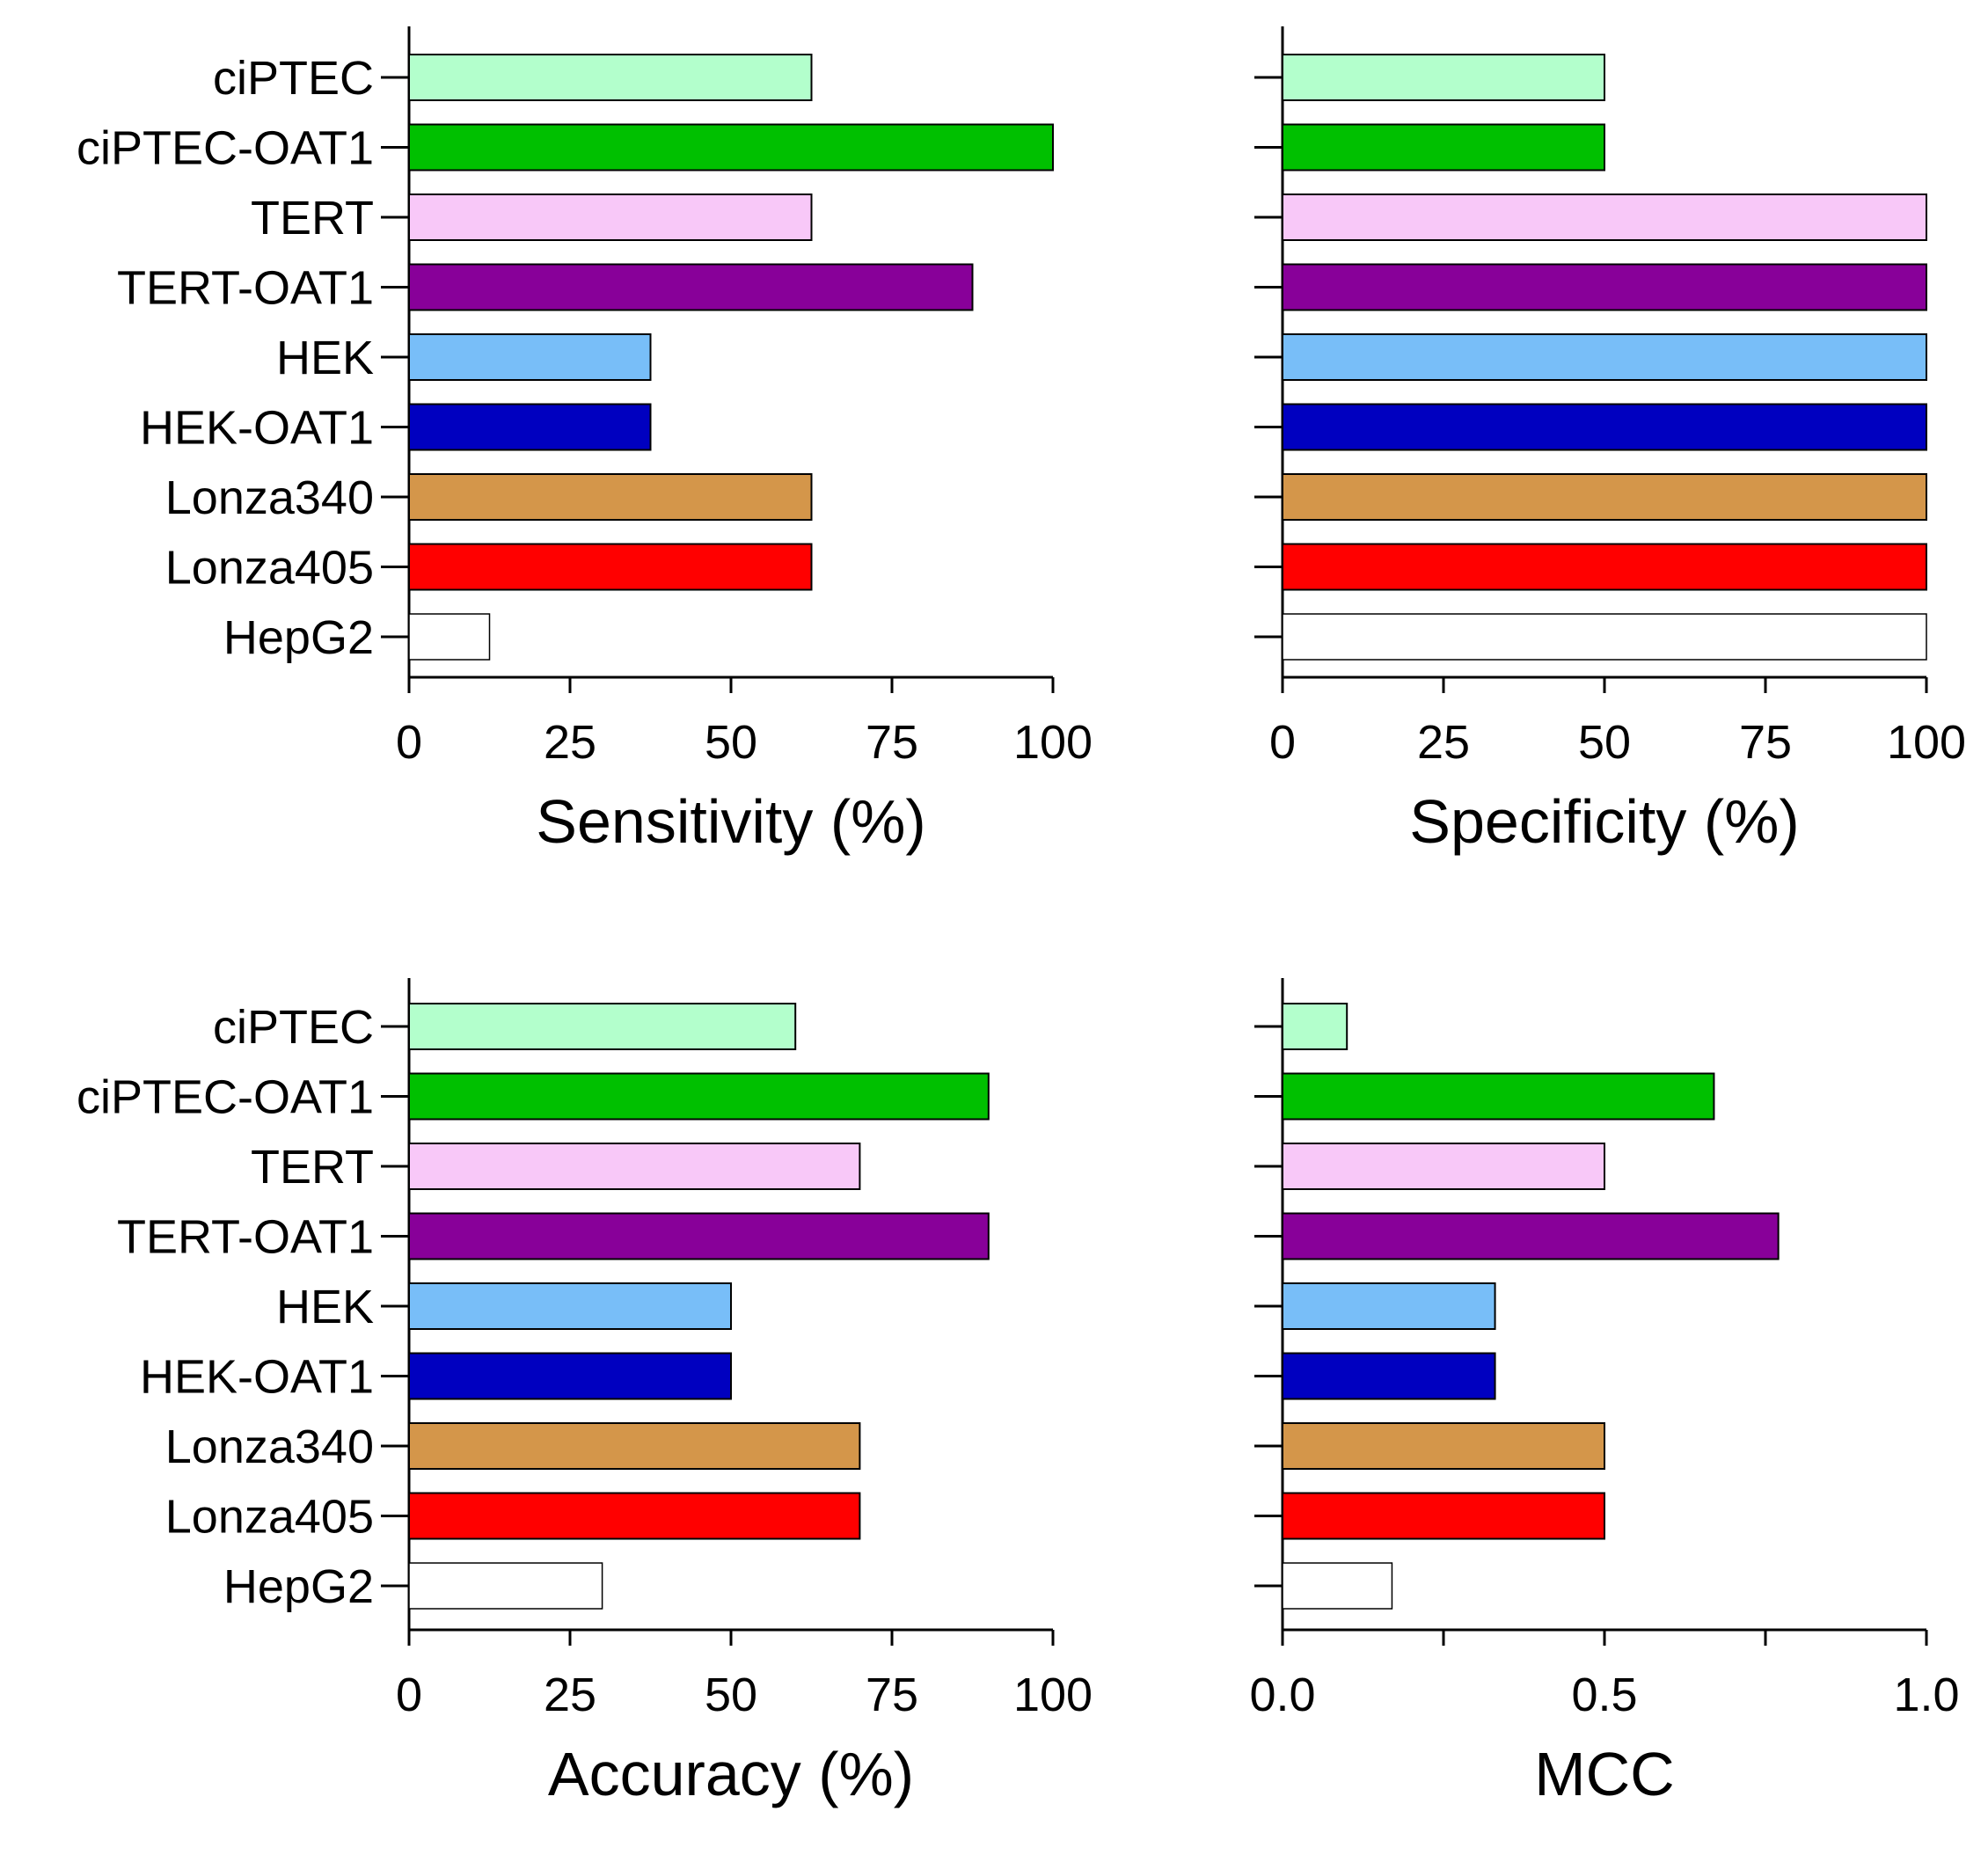  What do you see at coordinates (293, 1027) in the screenshot?
I see `accuracy-category-label-ciptec: ciPTEC` at bounding box center [293, 1027].